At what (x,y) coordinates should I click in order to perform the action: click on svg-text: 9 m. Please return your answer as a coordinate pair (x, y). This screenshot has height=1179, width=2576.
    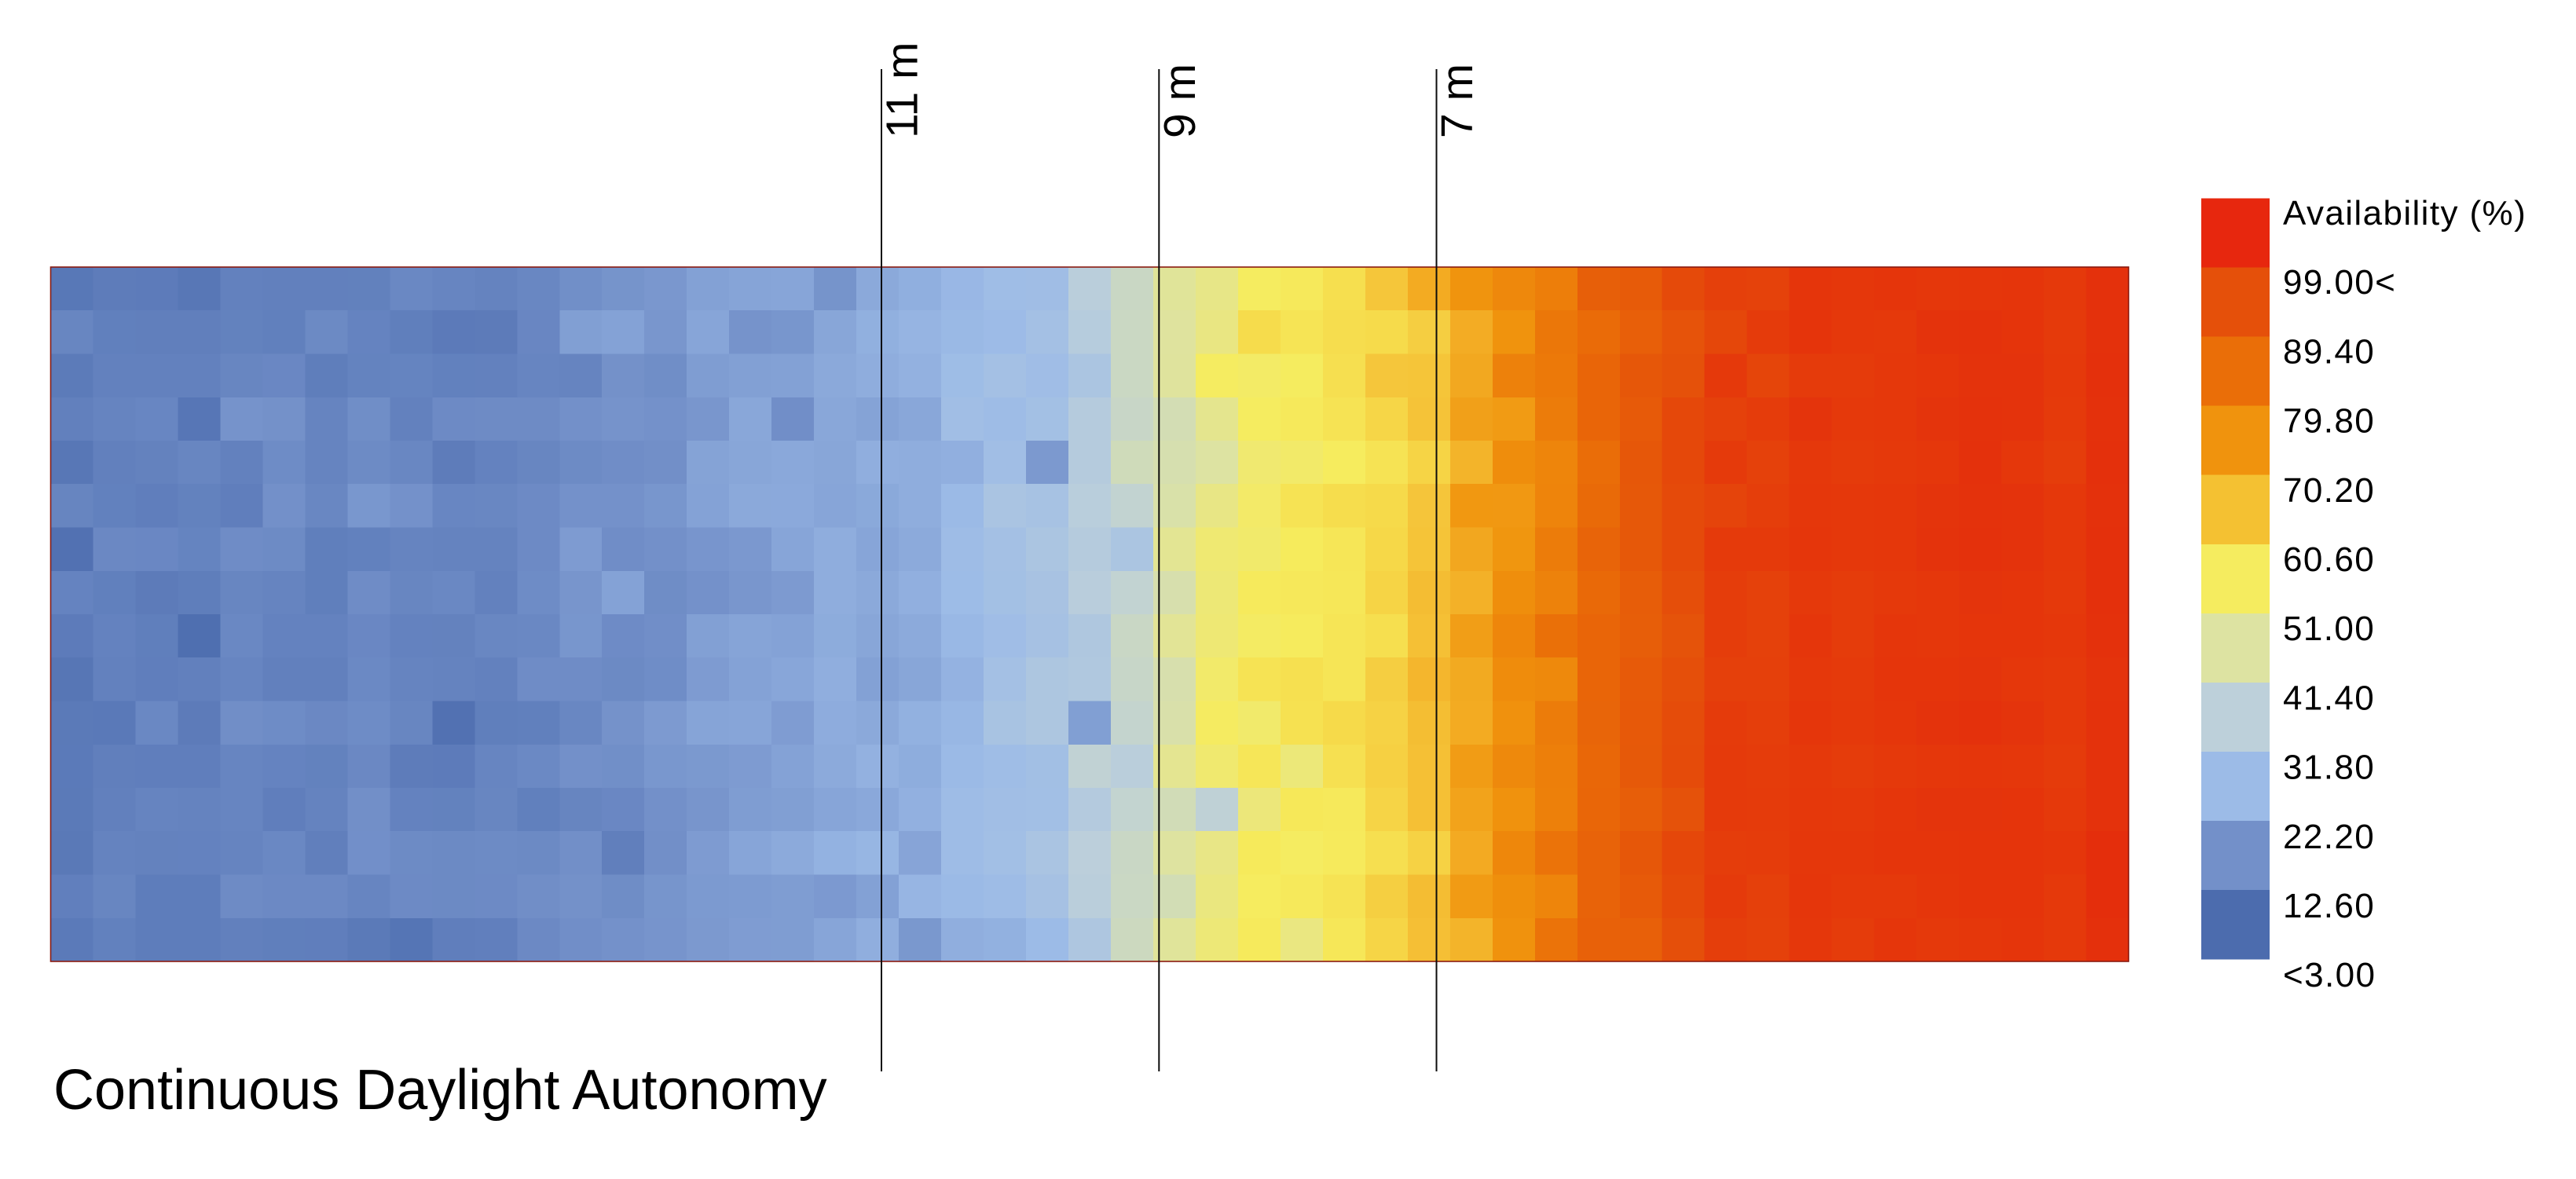
    Looking at the image, I should click on (1180, 101).